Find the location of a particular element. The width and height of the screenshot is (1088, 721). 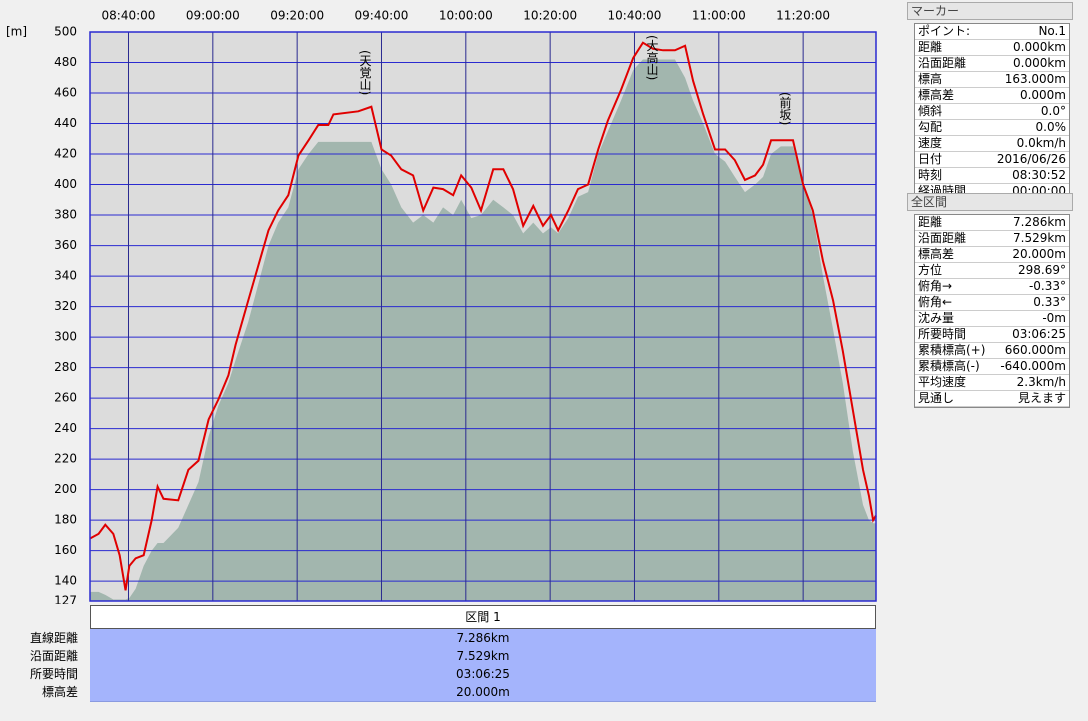

y-tick-label: 240 is located at coordinates (65, 428).